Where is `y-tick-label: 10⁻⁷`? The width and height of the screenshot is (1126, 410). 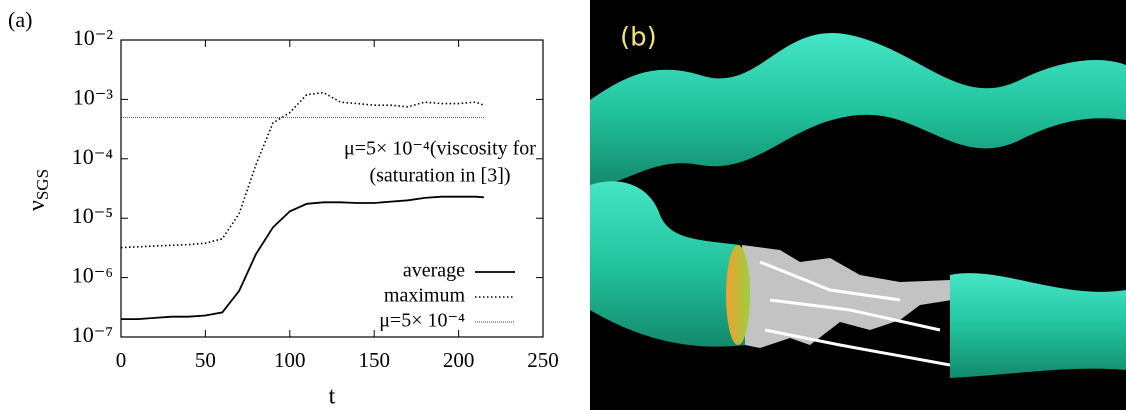
y-tick-label: 10⁻⁷ is located at coordinates (92, 334).